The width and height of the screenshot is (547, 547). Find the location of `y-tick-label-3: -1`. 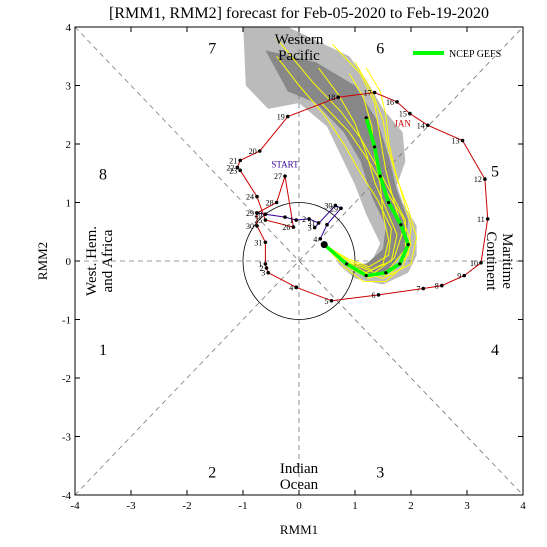

y-tick-label-3: -1 is located at coordinates (66, 321).